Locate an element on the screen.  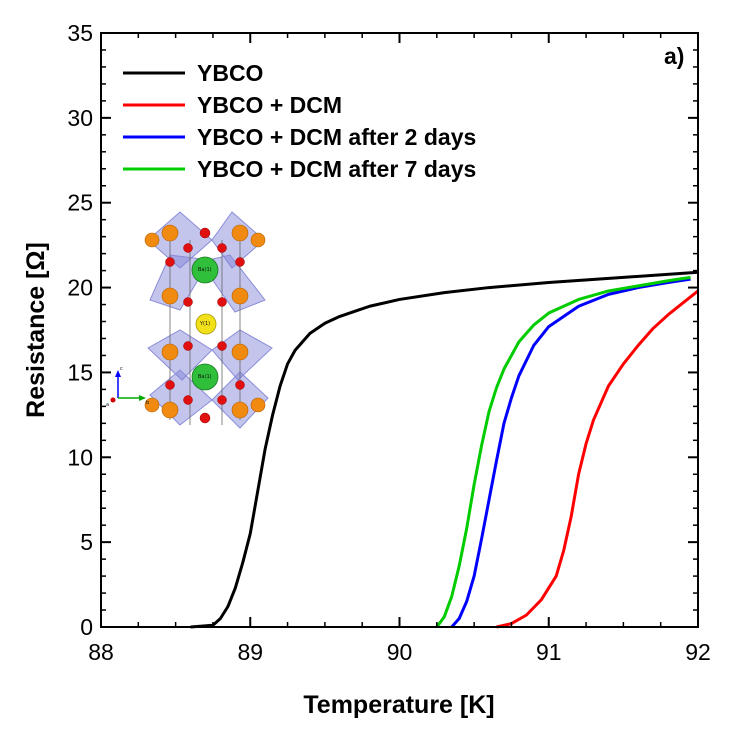
y-tick-label: 0 is located at coordinates (86, 627).